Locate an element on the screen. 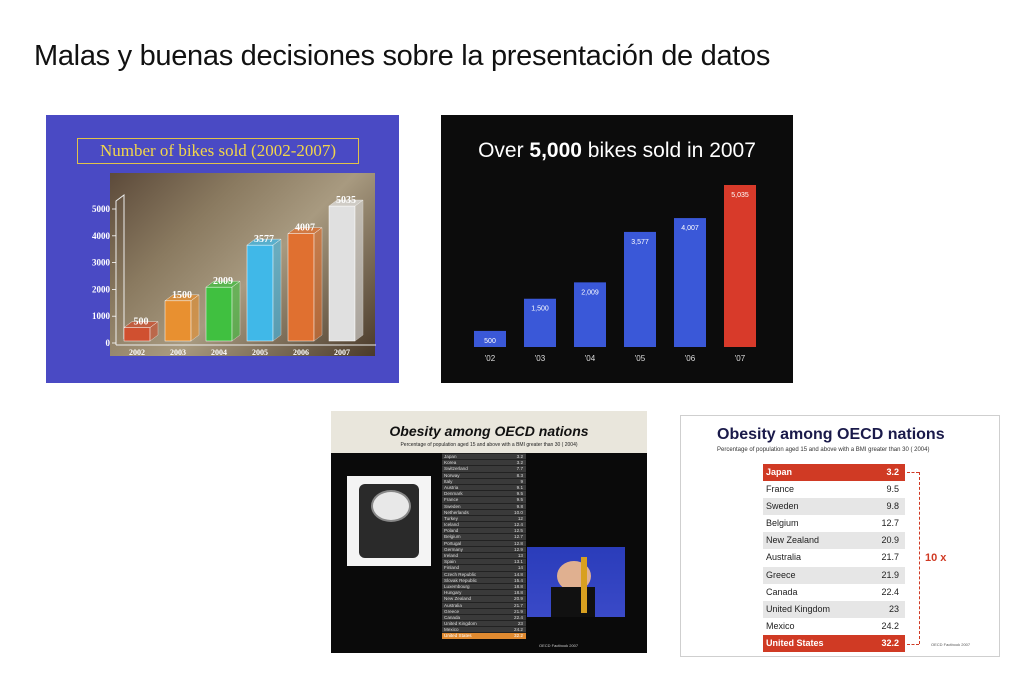 This screenshot has width=1024, height=683. good-title-post: bikes sold in 2007 is located at coordinates (668, 150).